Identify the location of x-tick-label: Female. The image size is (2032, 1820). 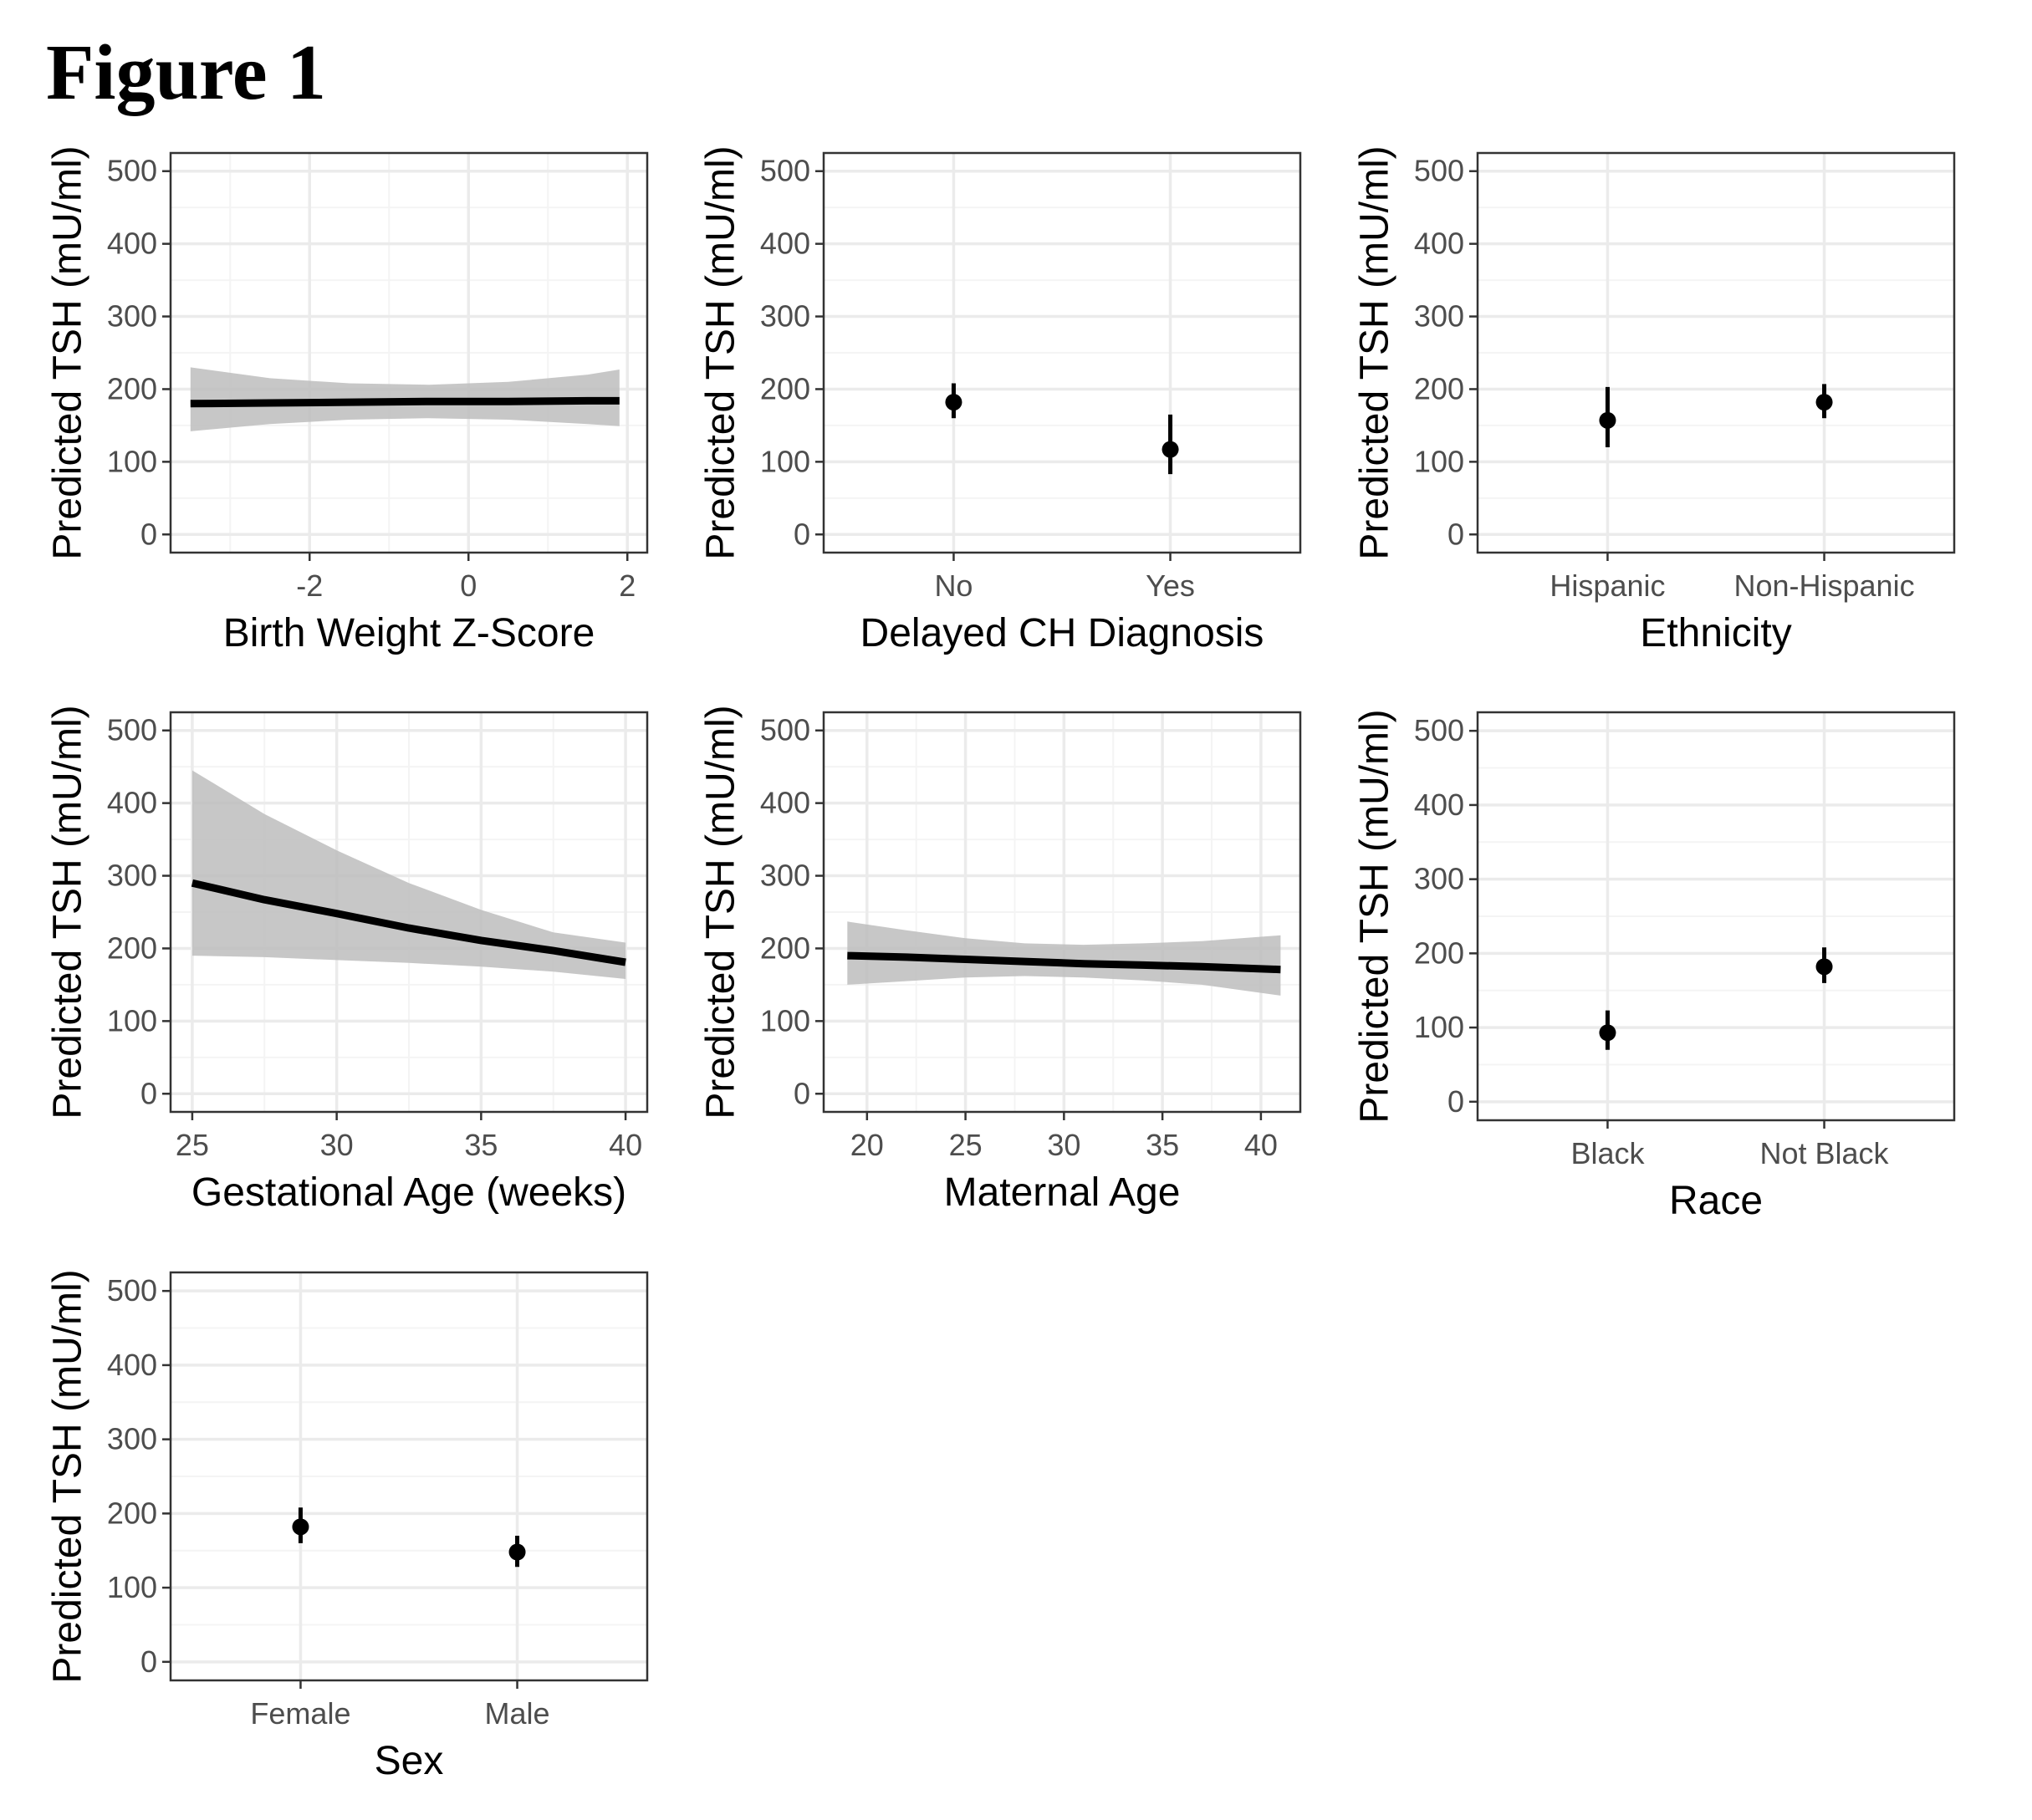
(300, 1713).